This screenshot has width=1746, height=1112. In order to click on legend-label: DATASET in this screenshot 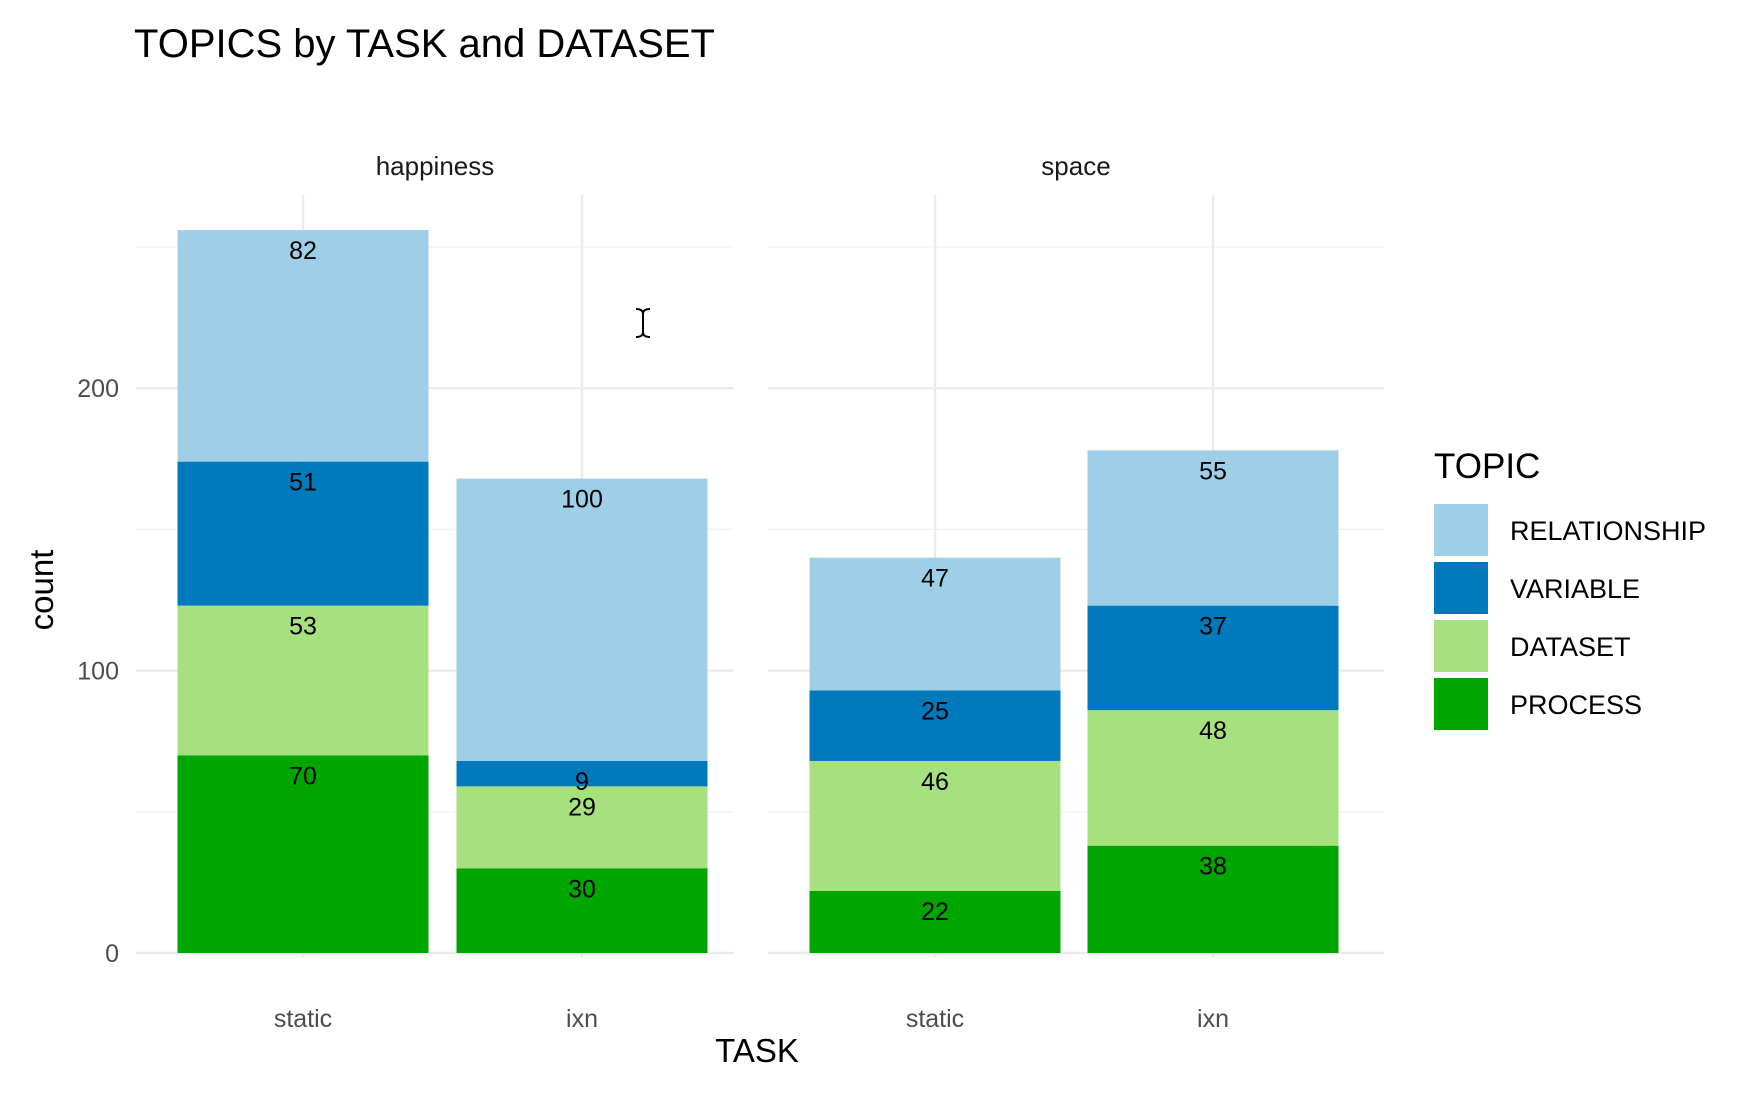, I will do `click(1570, 647)`.